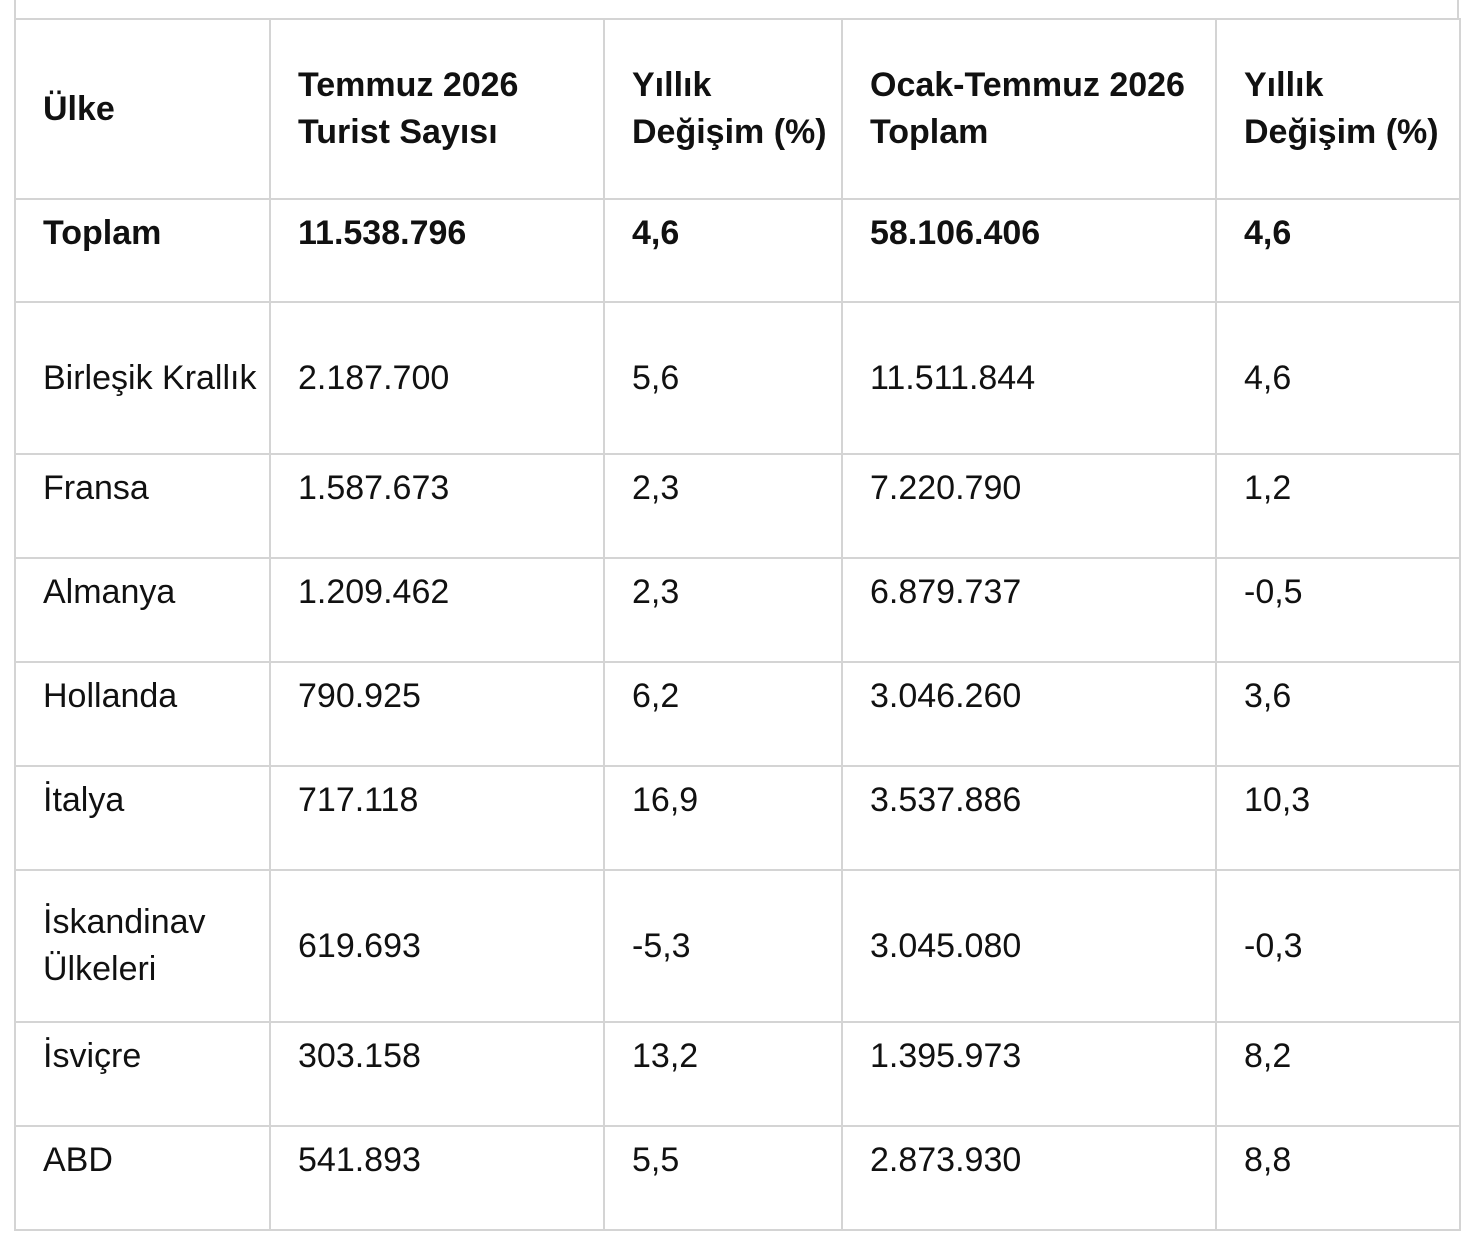 This screenshot has height=1244, width=1474. I want to click on cell-yearly-change-july: 16,9, so click(723, 818).